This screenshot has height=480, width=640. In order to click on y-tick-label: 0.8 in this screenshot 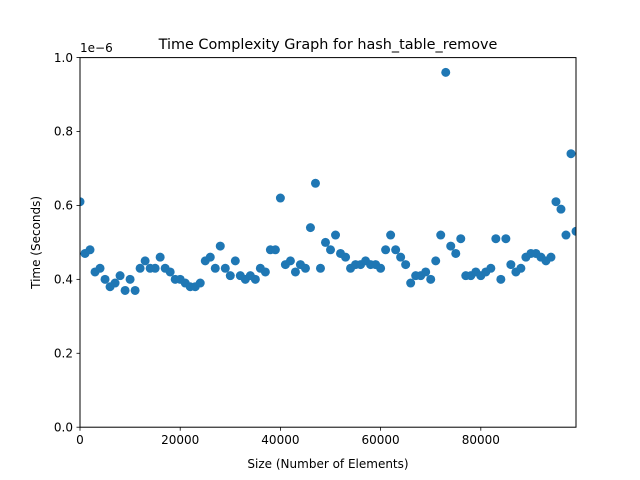, I will do `click(63, 132)`.